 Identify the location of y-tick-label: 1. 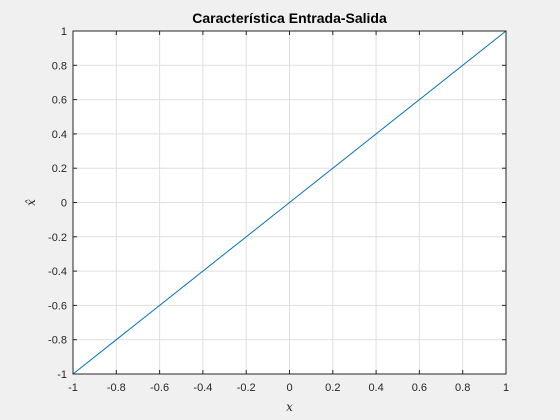
(64, 32).